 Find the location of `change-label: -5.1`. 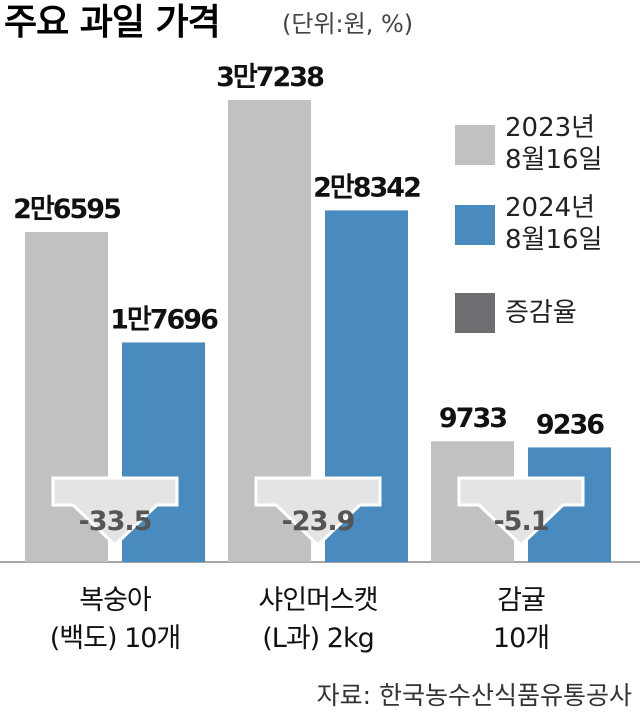

change-label: -5.1 is located at coordinates (520, 521).